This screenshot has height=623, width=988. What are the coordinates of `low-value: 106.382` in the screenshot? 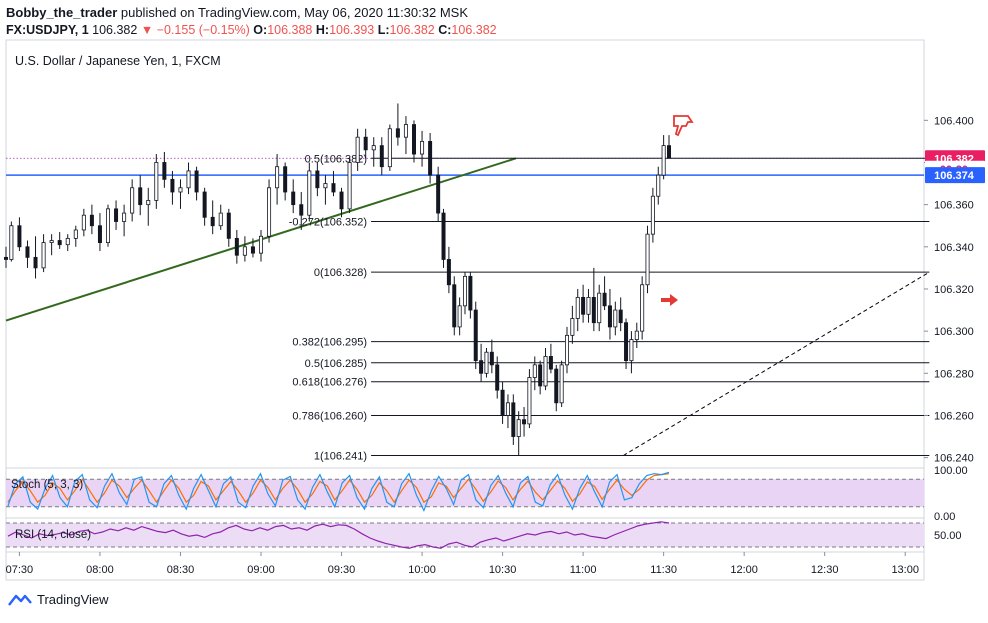 It's located at (412, 30).